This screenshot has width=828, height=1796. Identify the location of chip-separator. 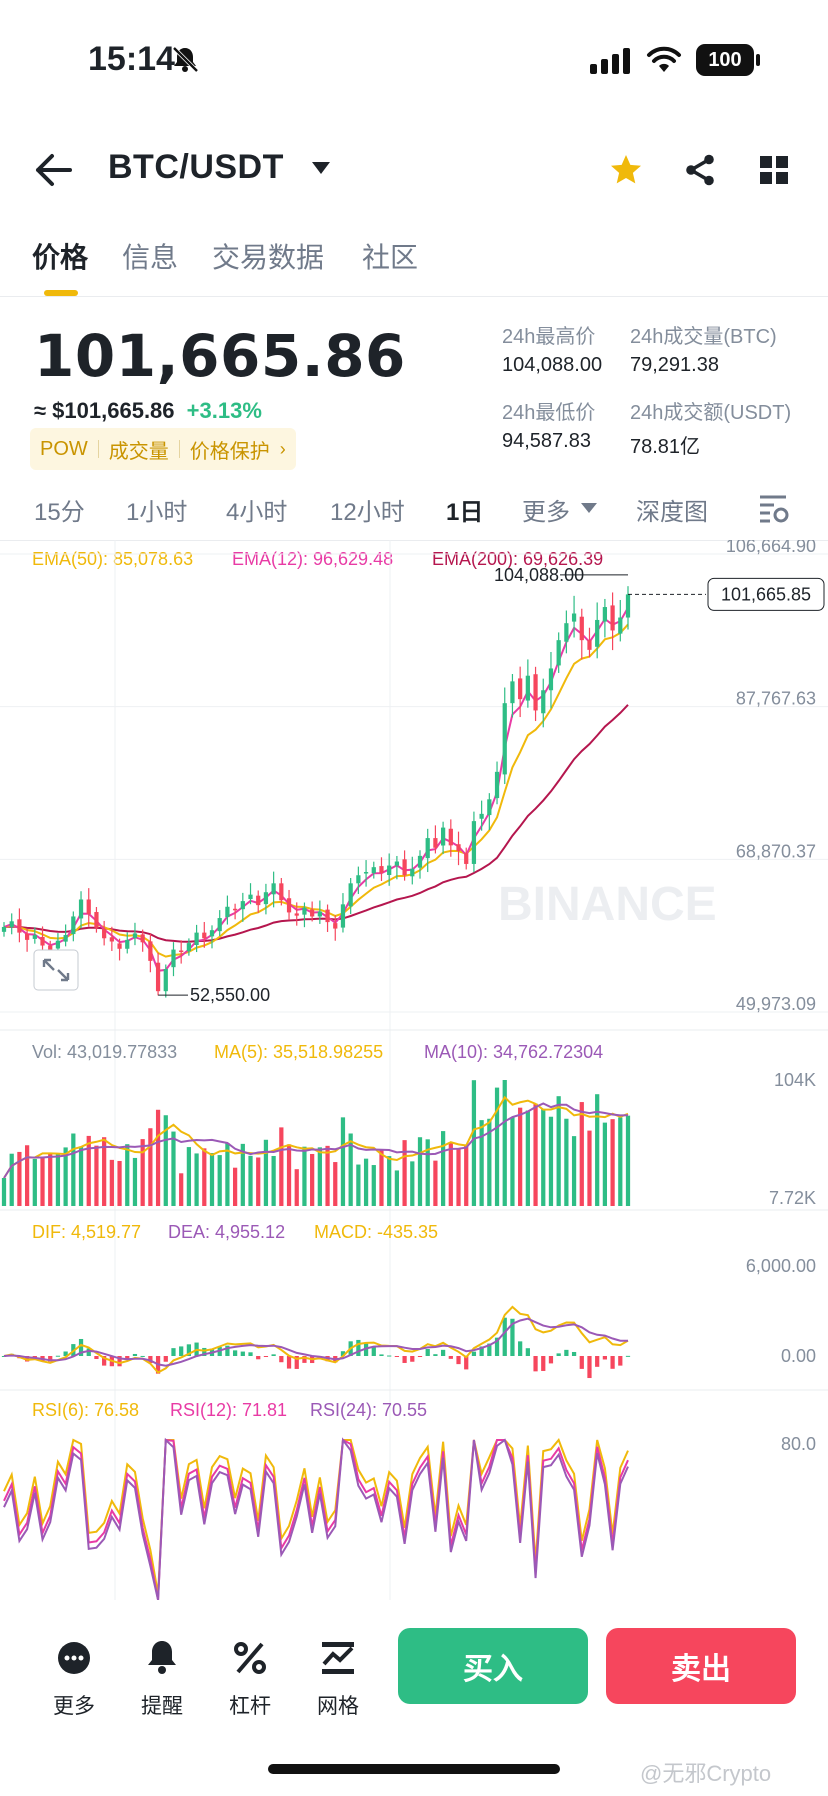
(98, 449).